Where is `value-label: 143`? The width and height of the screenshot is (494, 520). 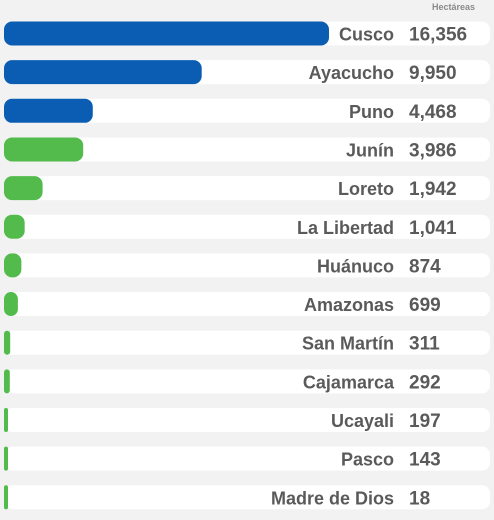
value-label: 143 is located at coordinates (425, 460).